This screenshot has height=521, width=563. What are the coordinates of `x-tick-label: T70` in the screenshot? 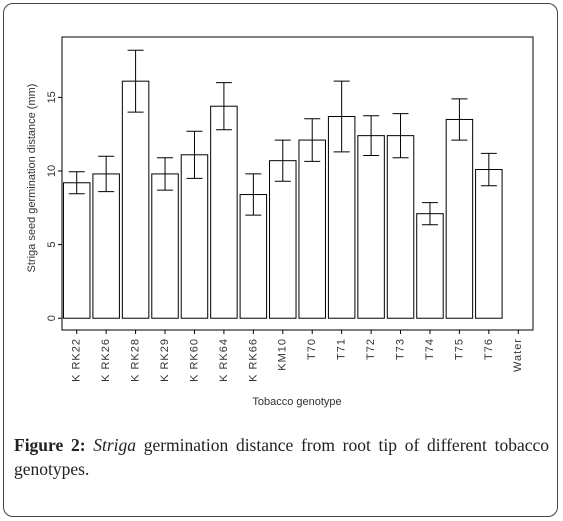 It's located at (312, 349).